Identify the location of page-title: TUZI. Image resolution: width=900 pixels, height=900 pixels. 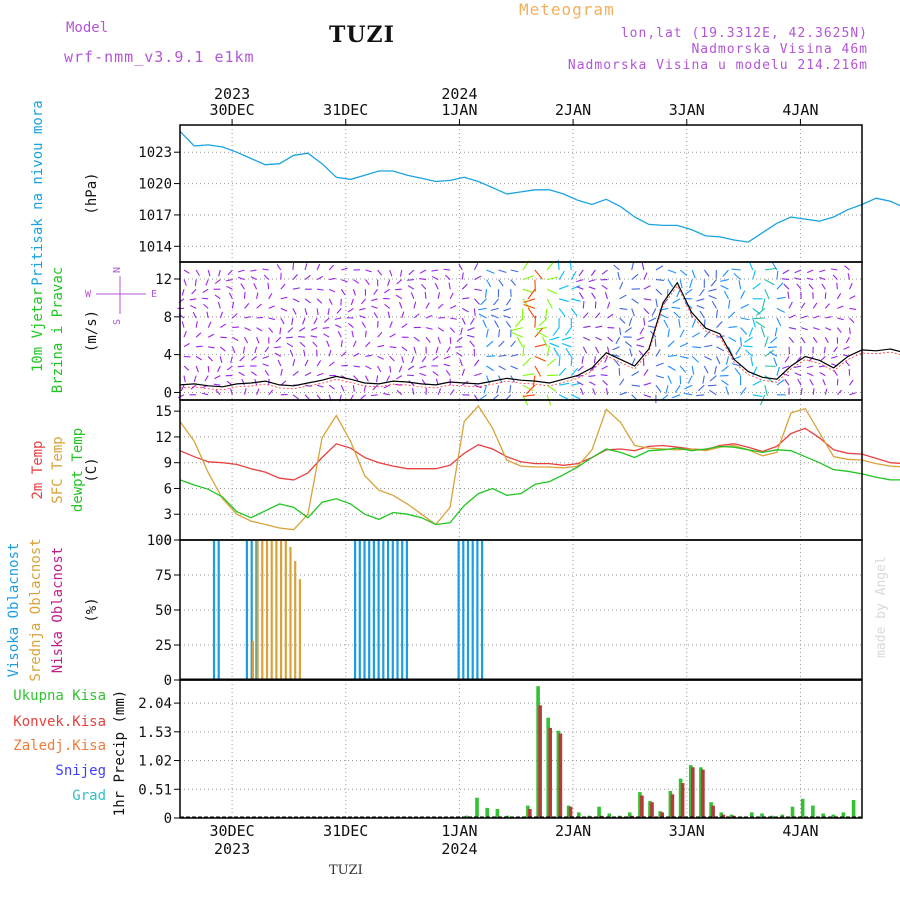
(362, 35).